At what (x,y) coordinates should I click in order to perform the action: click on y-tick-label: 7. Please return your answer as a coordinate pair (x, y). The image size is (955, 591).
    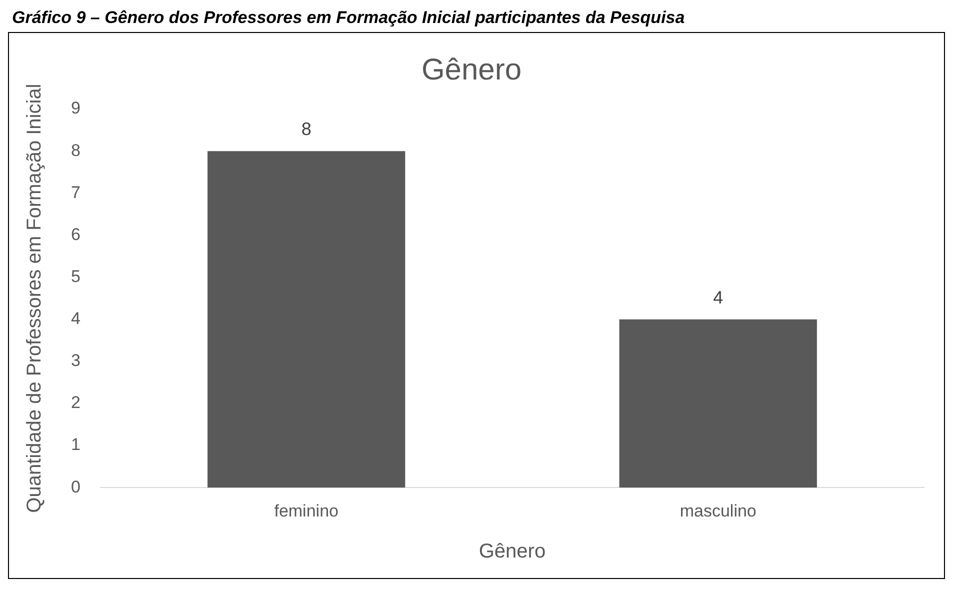
    Looking at the image, I should click on (75, 192).